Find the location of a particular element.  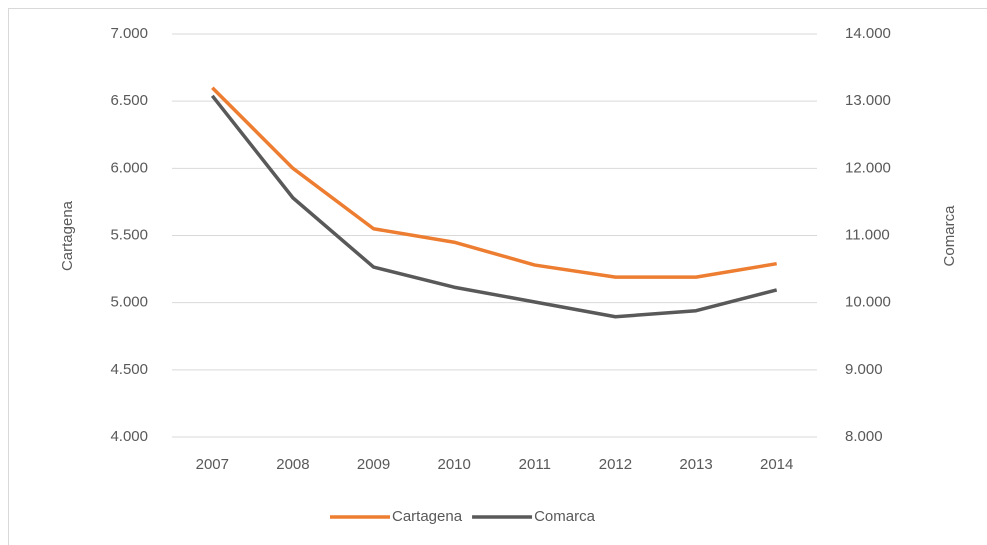

y-tick-label: 6.000 is located at coordinates (129, 167).